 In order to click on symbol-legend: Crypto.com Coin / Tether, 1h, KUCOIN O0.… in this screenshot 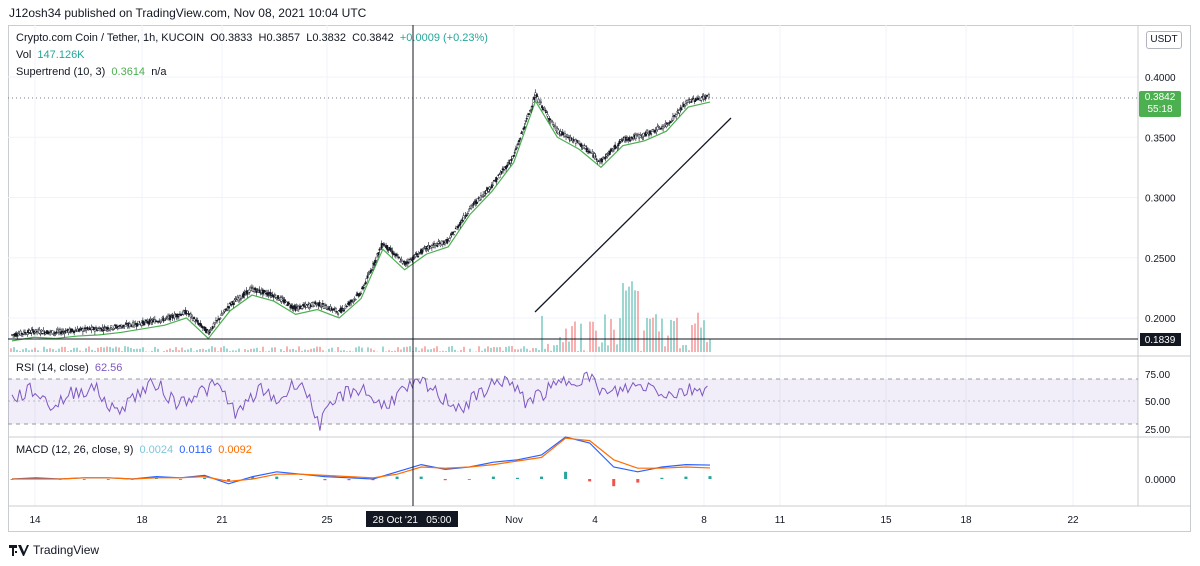, I will do `click(252, 38)`.